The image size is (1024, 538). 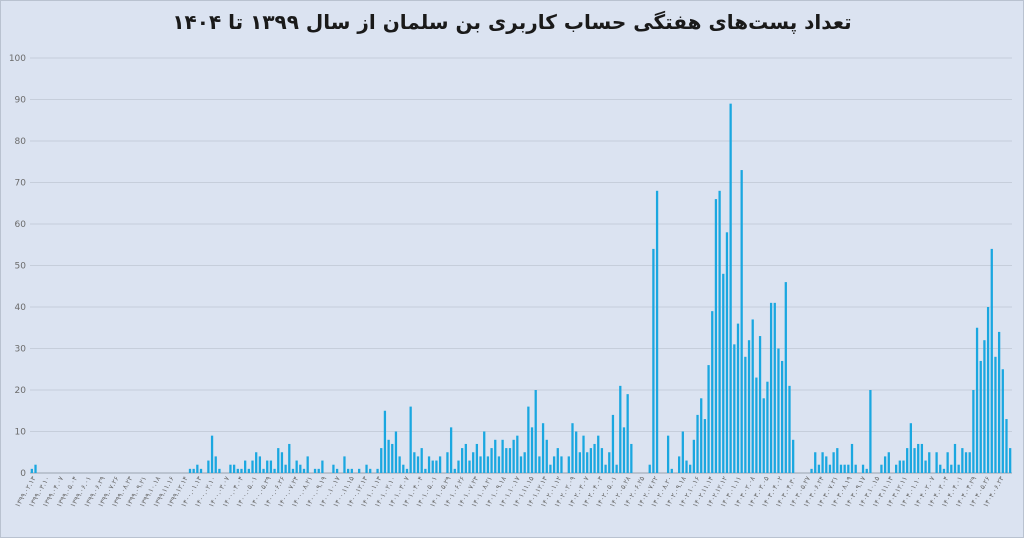 What do you see at coordinates (21, 350) in the screenshot?
I see `y-tick-label: 30` at bounding box center [21, 350].